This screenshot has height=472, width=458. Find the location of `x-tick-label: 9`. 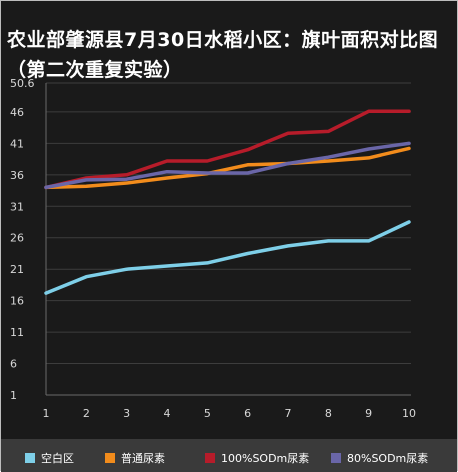

x-tick-label: 9 is located at coordinates (368, 413).